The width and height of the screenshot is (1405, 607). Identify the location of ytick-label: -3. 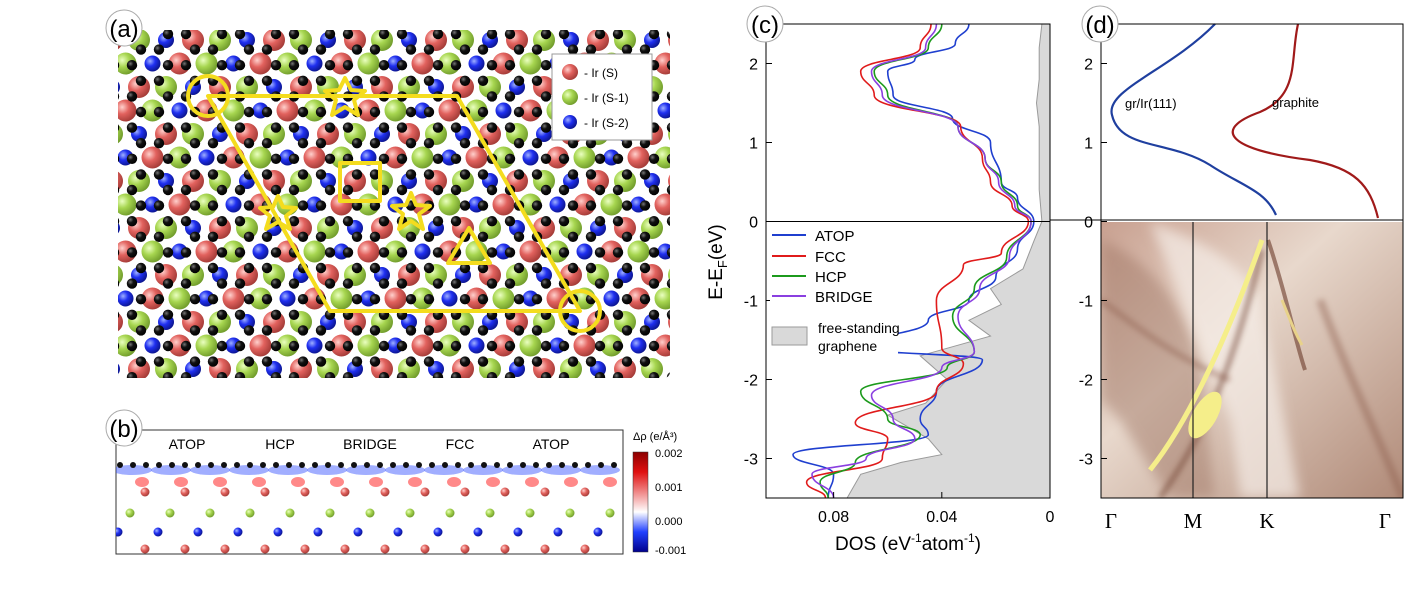
(1086, 460).